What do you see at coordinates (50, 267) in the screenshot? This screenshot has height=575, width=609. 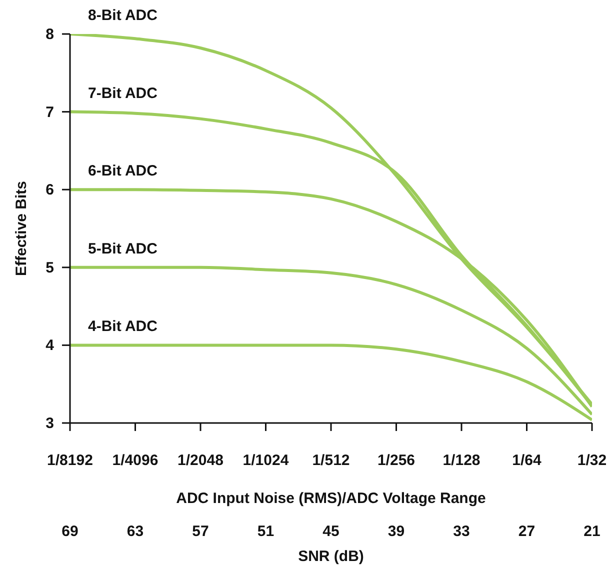 I see `y-tick-label: 5` at bounding box center [50, 267].